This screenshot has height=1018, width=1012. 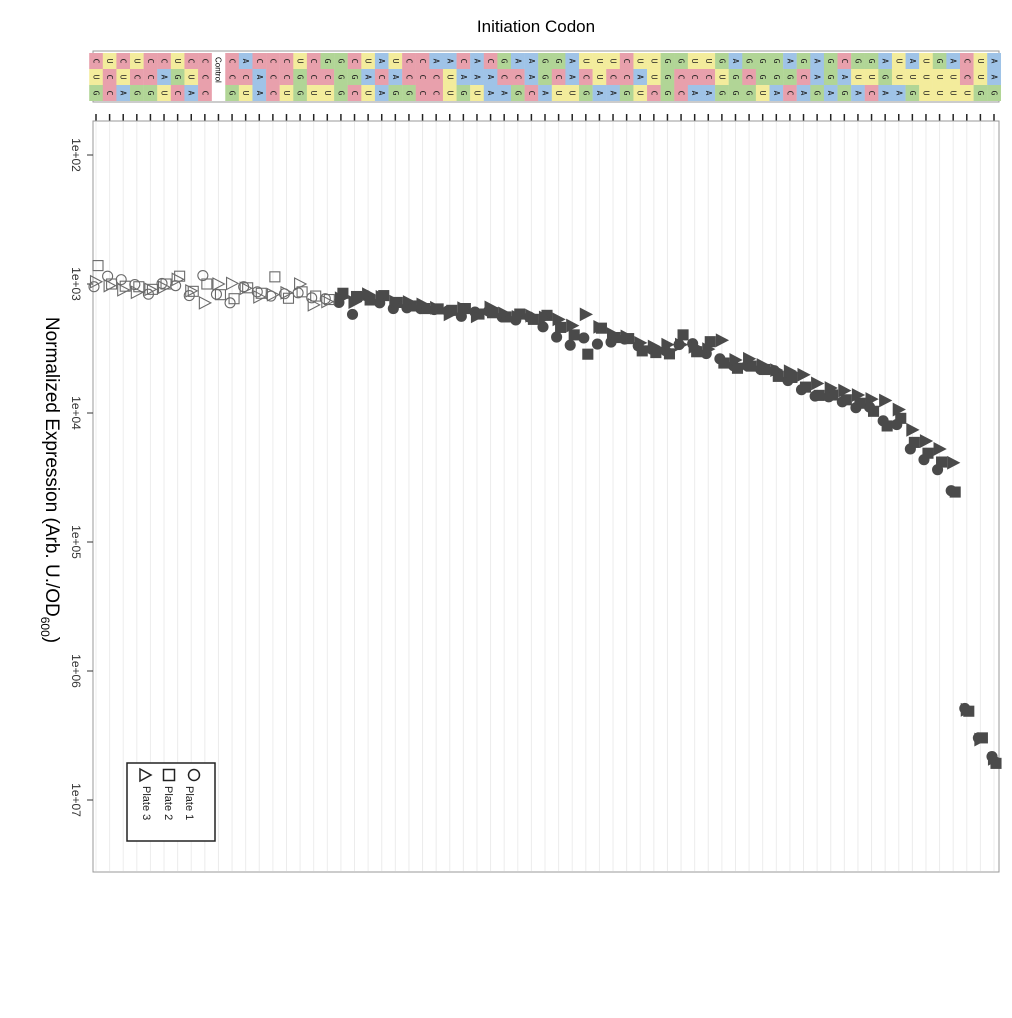 I want to click on codon-tick-marks, so click(x=545, y=117).